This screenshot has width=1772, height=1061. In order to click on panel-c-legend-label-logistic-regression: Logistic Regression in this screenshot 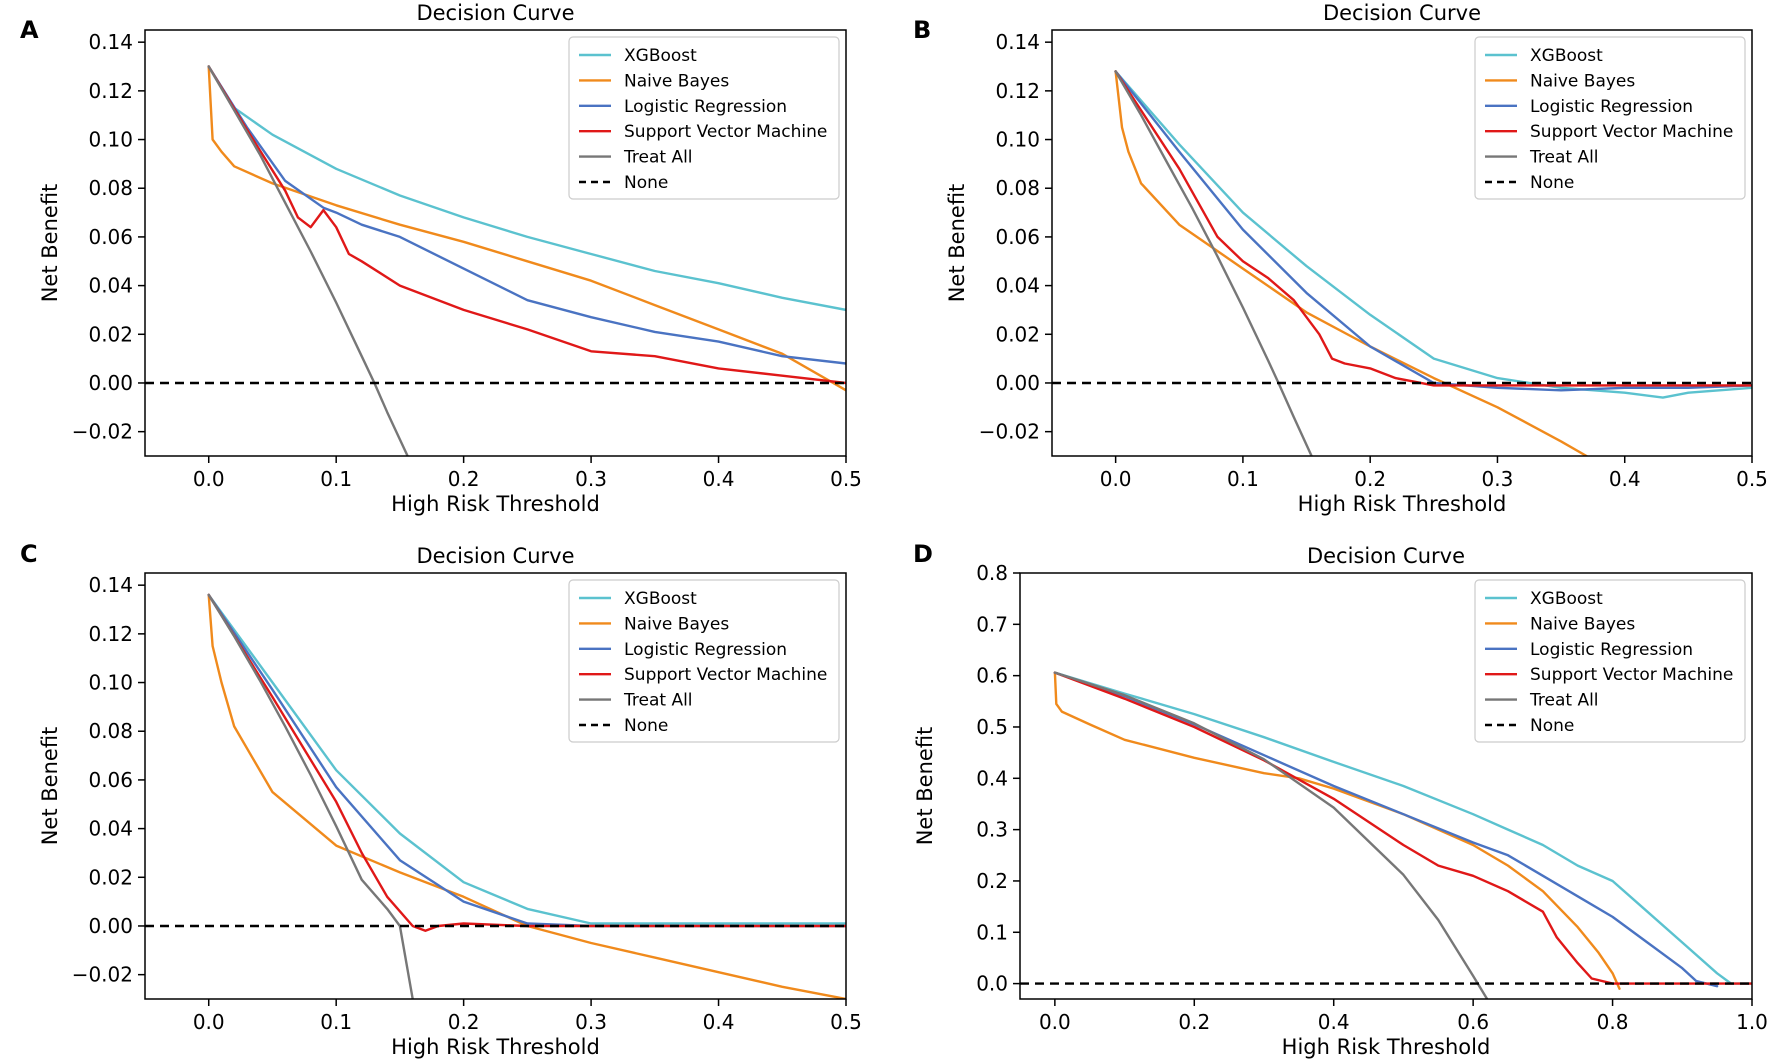, I will do `click(705, 650)`.